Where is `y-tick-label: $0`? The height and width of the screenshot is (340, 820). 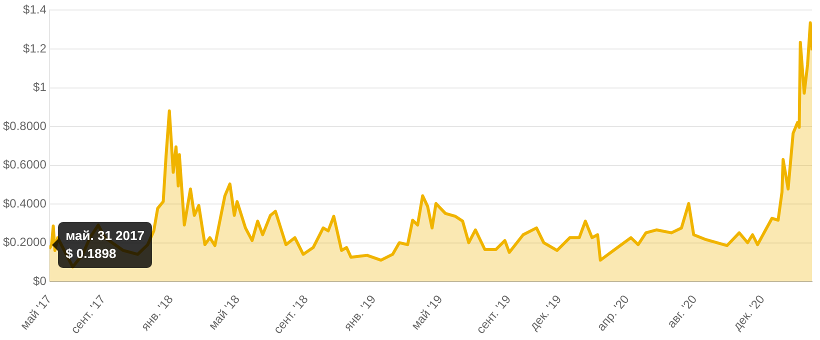
y-tick-label: $0 is located at coordinates (40, 281).